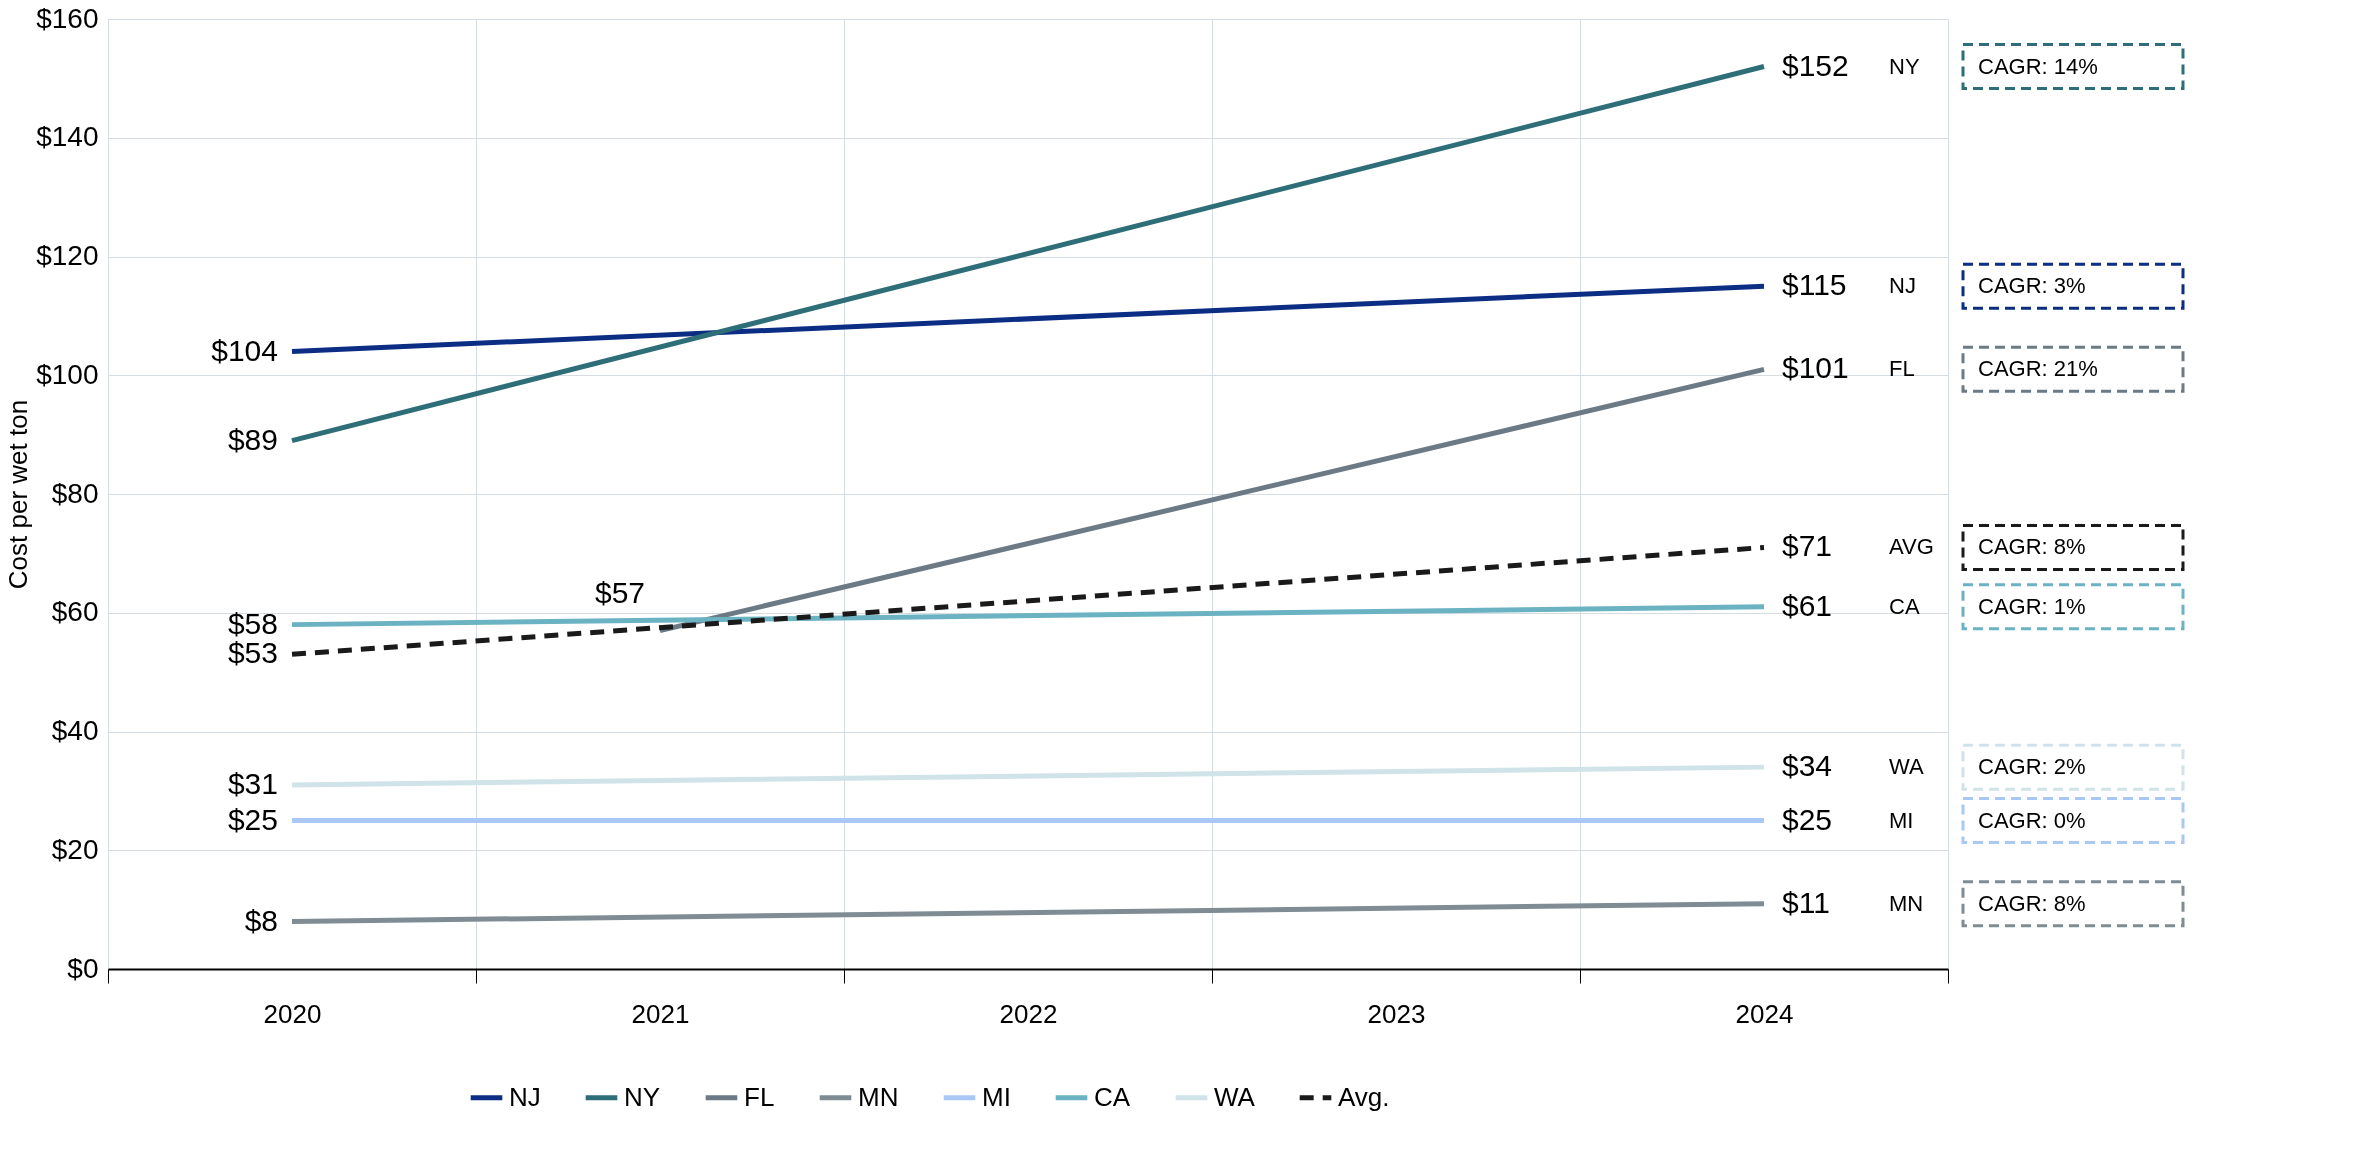  I want to click on y-axis-title: Cost per wet ton, so click(18, 494).